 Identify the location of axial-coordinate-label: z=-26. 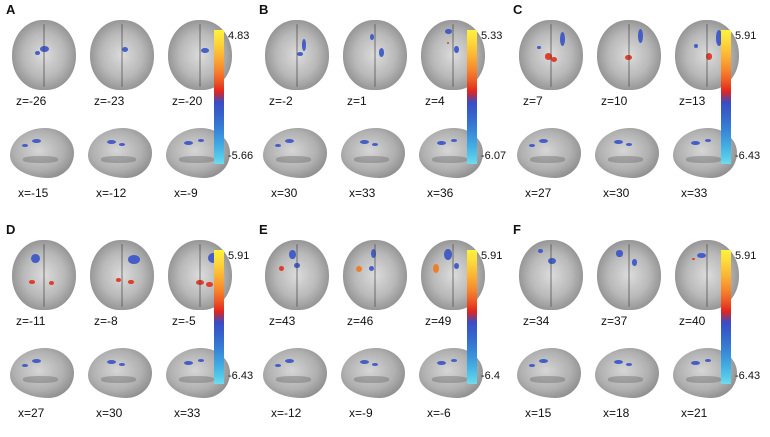
(31, 101).